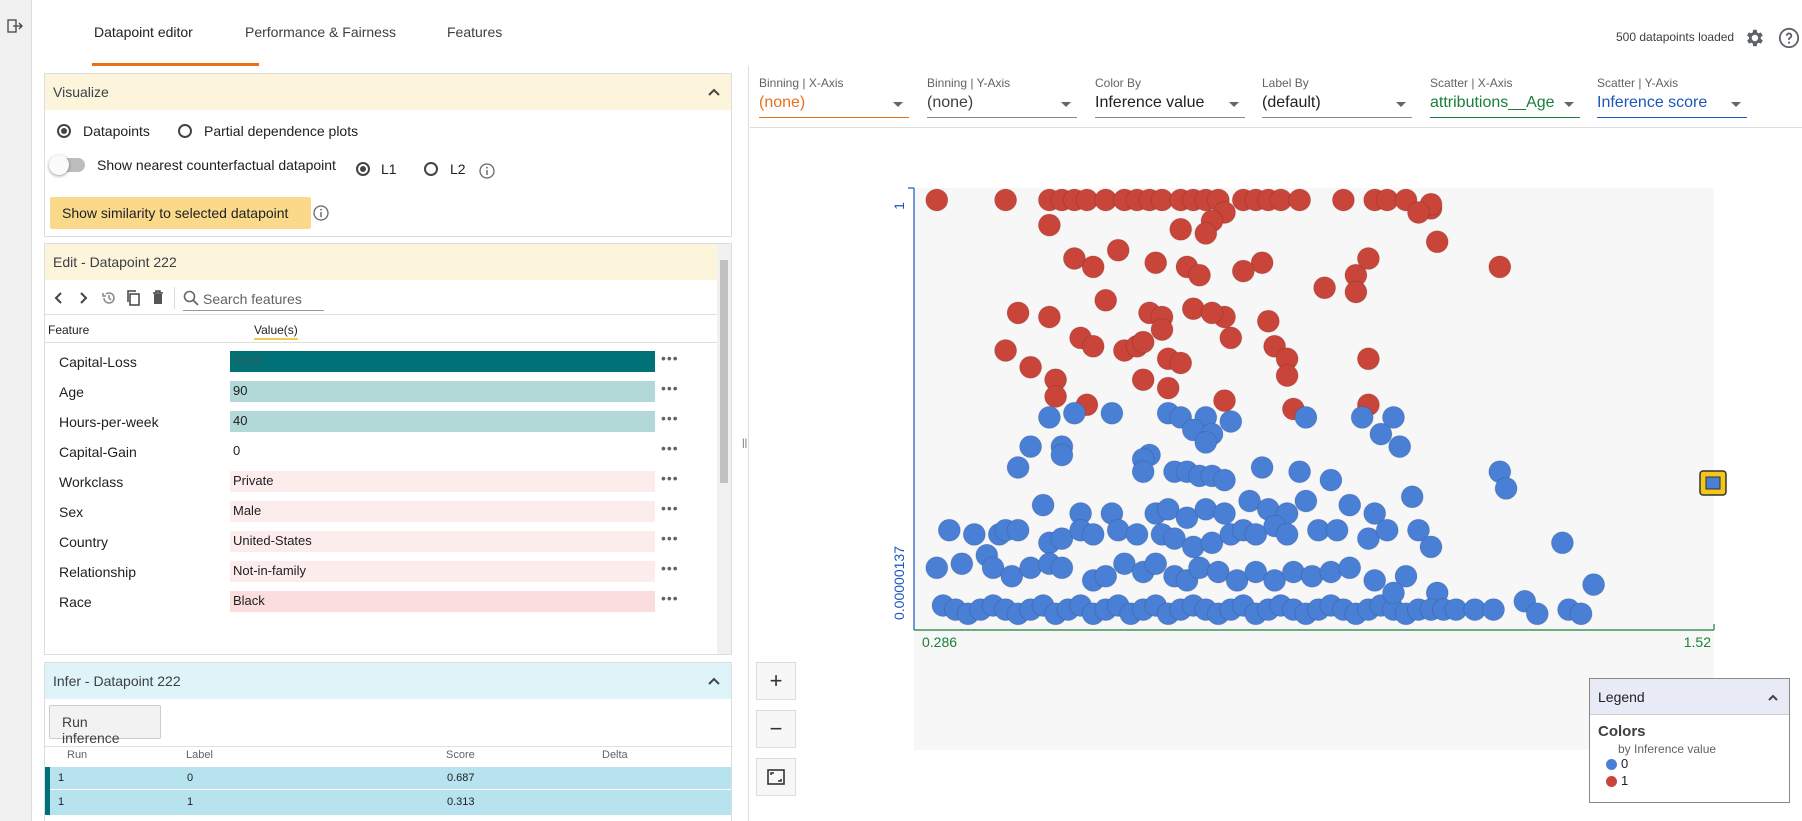  What do you see at coordinates (363, 169) in the screenshot?
I see `radio-l1` at bounding box center [363, 169].